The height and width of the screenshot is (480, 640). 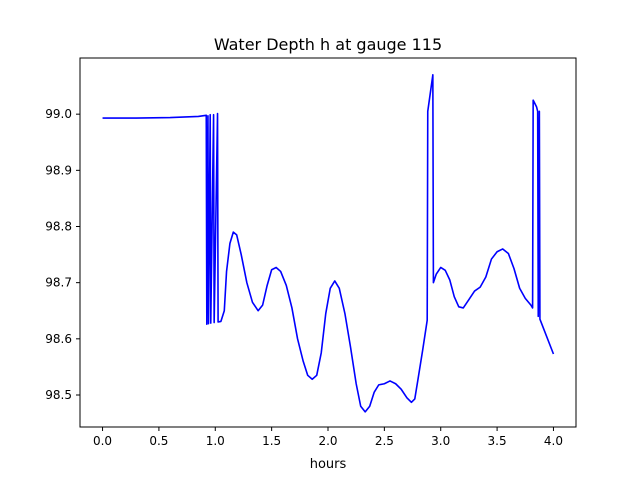 What do you see at coordinates (328, 44) in the screenshot?
I see `chart-title: Water Depth h at gauge 115` at bounding box center [328, 44].